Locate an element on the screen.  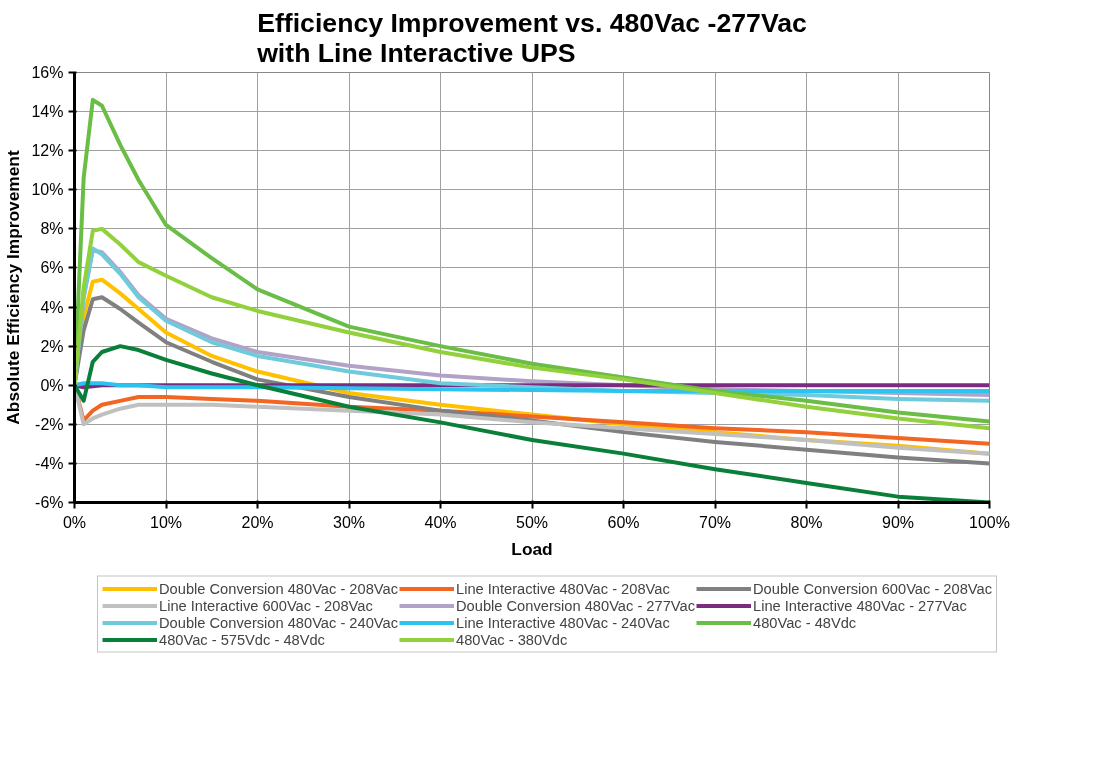
x-tick-label: 90% is located at coordinates (898, 522).